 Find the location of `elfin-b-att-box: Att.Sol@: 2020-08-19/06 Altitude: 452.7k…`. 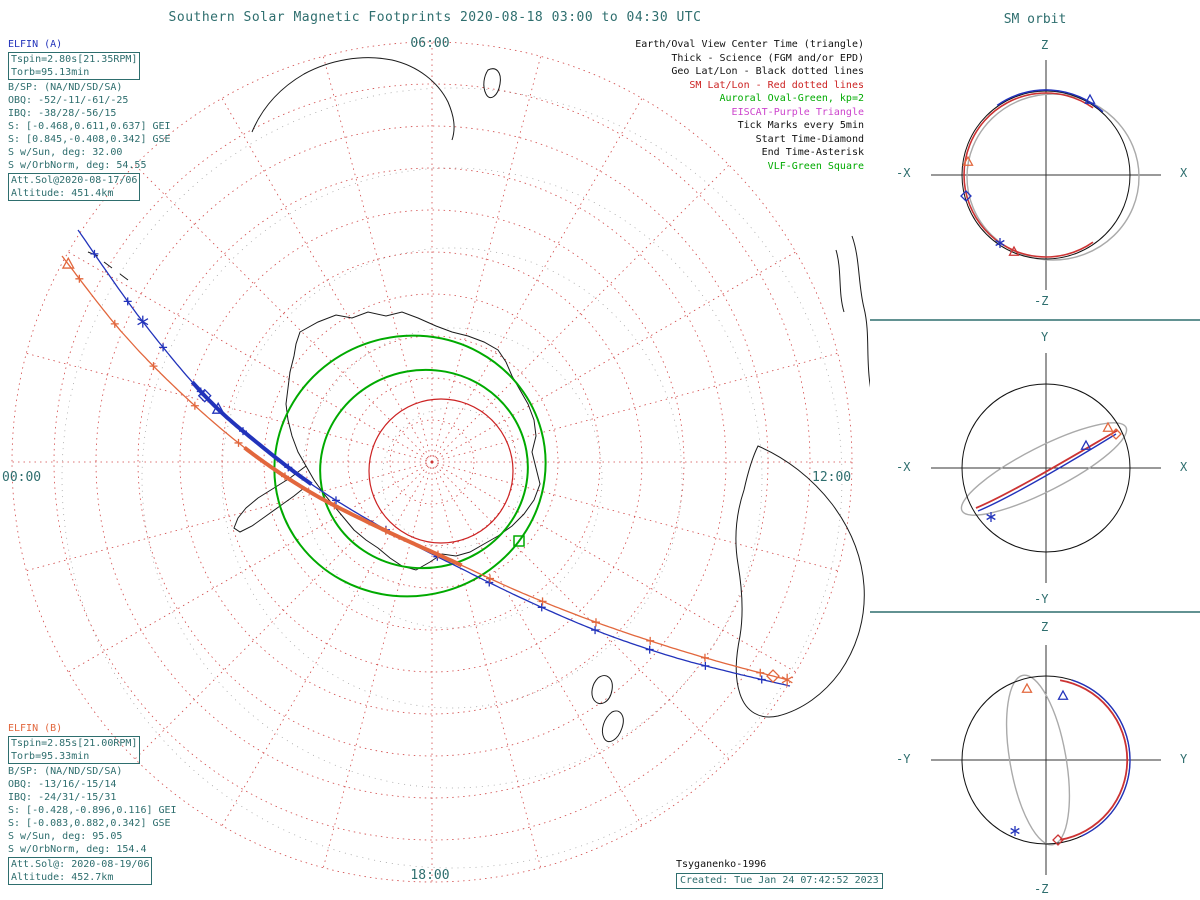

elfin-b-att-box: Att.Sol@: 2020-08-19/06 Altitude: 452.7k… is located at coordinates (80, 871).